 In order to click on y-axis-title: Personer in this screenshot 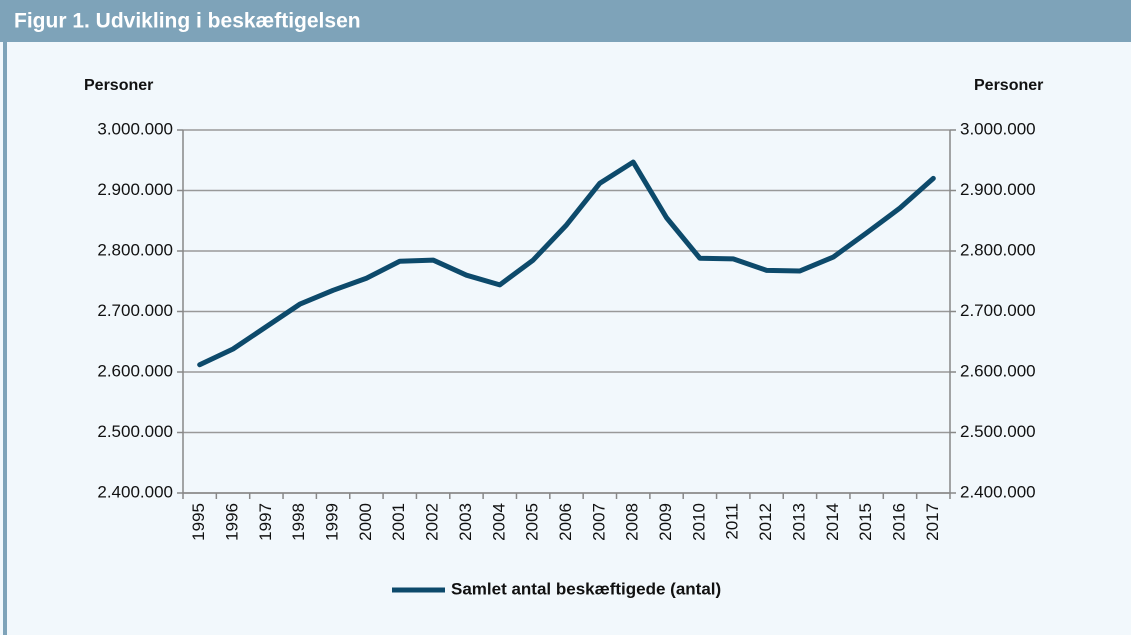, I will do `click(118, 85)`.